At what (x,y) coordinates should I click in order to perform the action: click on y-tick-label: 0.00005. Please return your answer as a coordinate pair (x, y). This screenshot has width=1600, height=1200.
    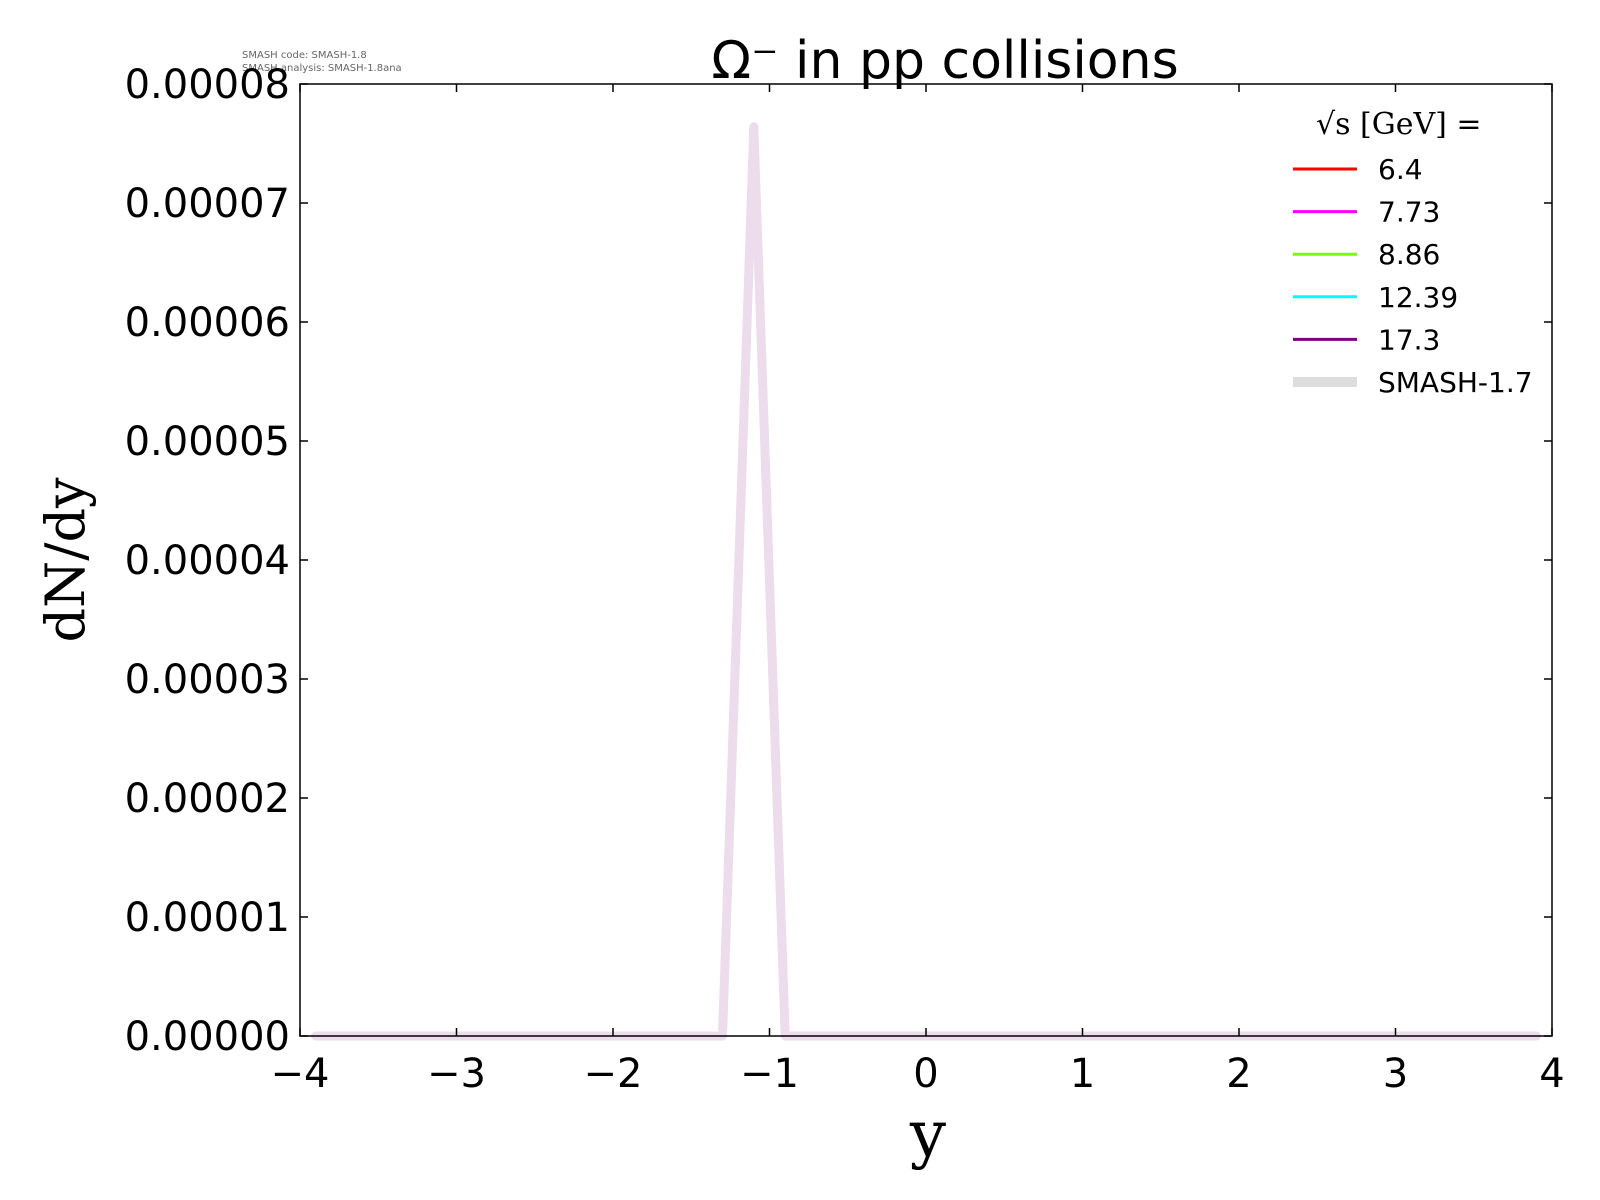
    Looking at the image, I should click on (207, 442).